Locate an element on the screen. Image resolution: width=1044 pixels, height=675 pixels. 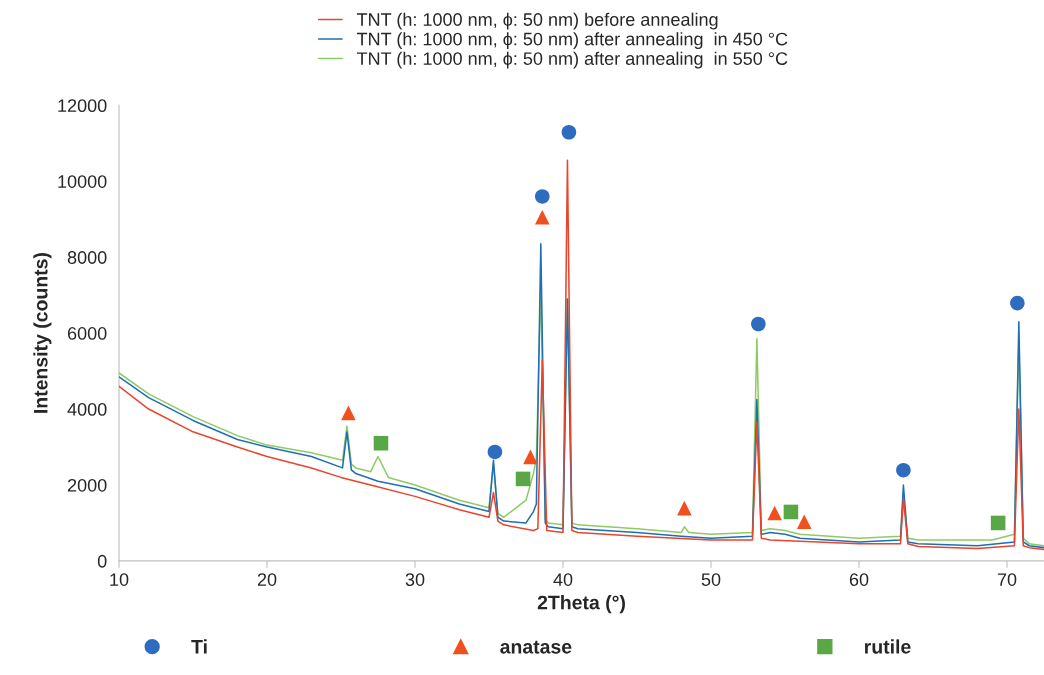
y-tick-label: 8000 is located at coordinates (87, 257).